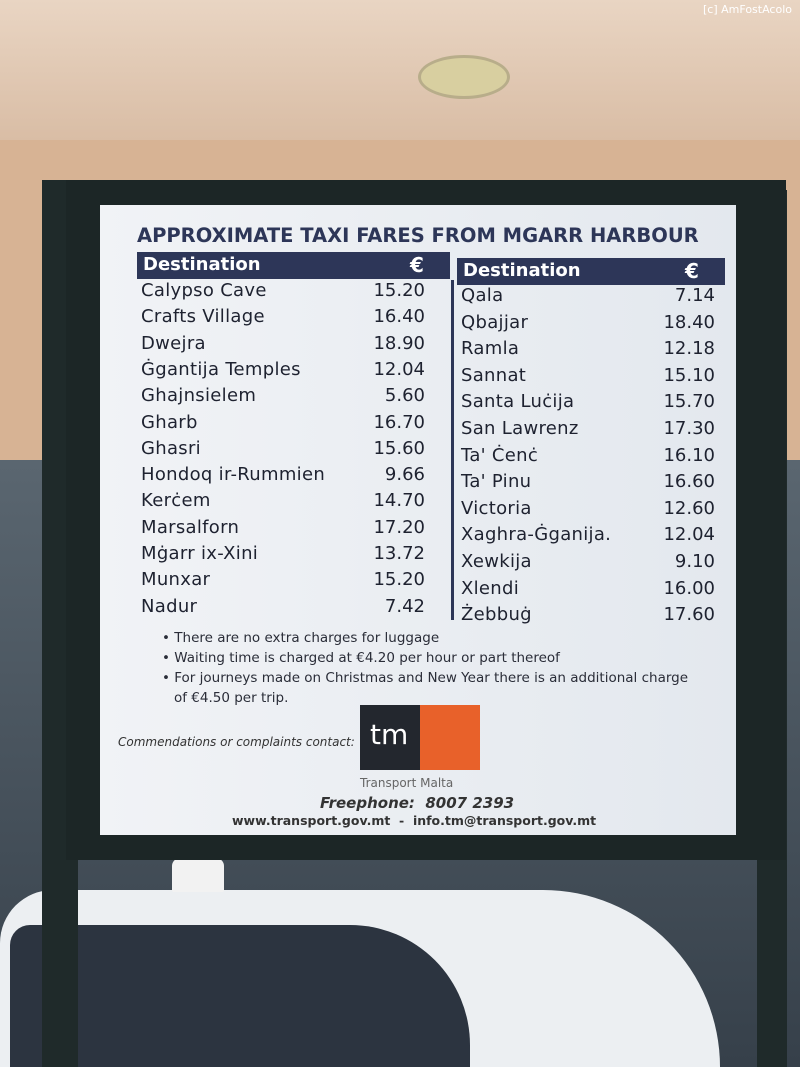 This screenshot has width=800, height=1067. Describe the element at coordinates (689, 482) in the screenshot. I see `fare: 16.60` at that location.